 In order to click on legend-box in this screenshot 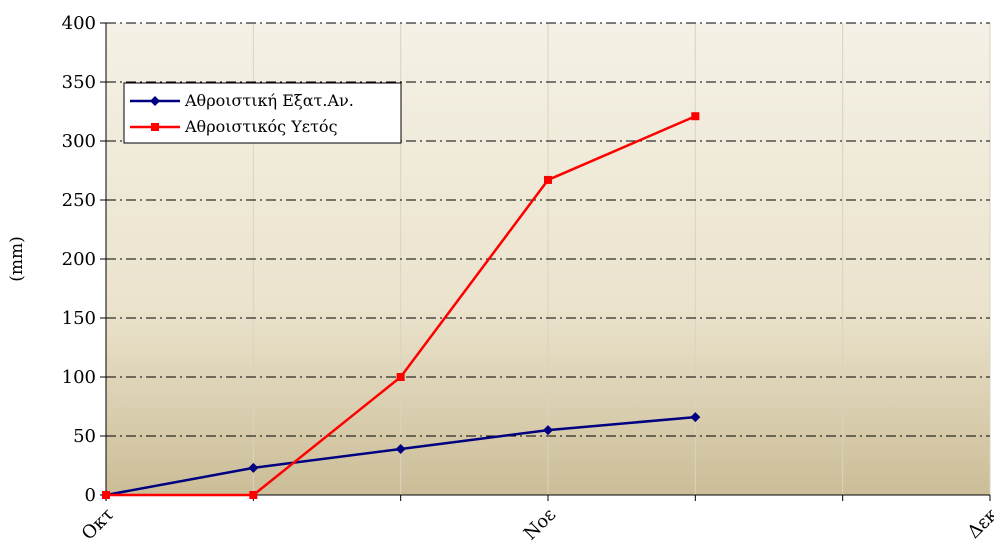, I will do `click(262, 113)`.